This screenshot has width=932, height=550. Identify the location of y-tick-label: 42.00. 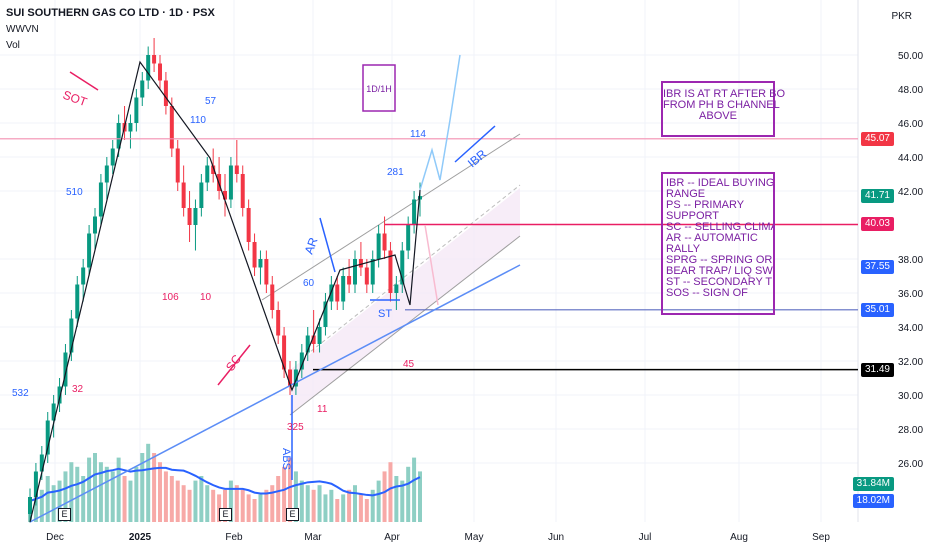
(910, 192).